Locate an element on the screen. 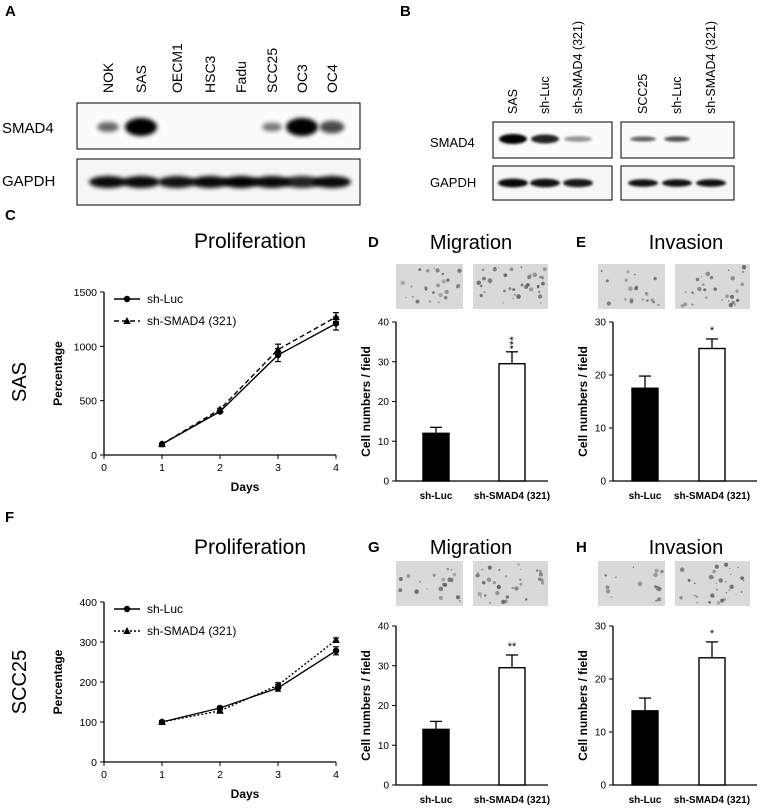 This screenshot has height=809, width=765. blot-a-bands is located at coordinates (220, 153).